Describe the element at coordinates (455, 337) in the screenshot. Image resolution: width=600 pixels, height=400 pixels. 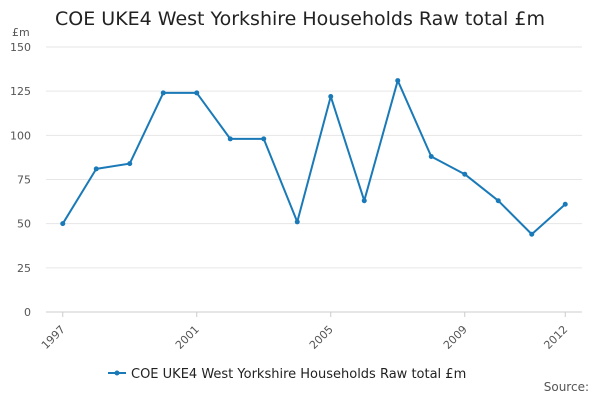
I see `x-tick-label: 2009` at that location.